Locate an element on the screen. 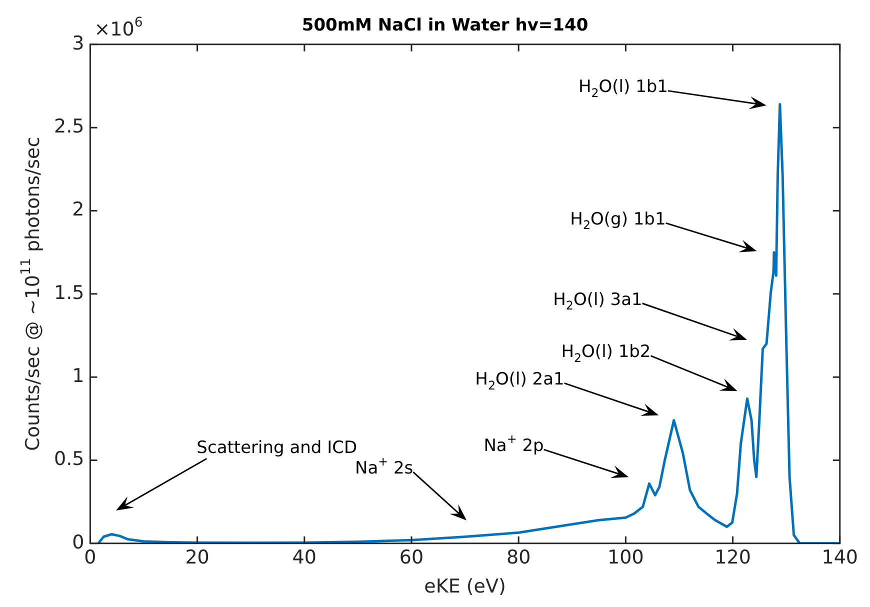 This screenshot has width=870, height=607. y-axis-title: Counts/sec @ ~1011 photons/sec is located at coordinates (31, 293).